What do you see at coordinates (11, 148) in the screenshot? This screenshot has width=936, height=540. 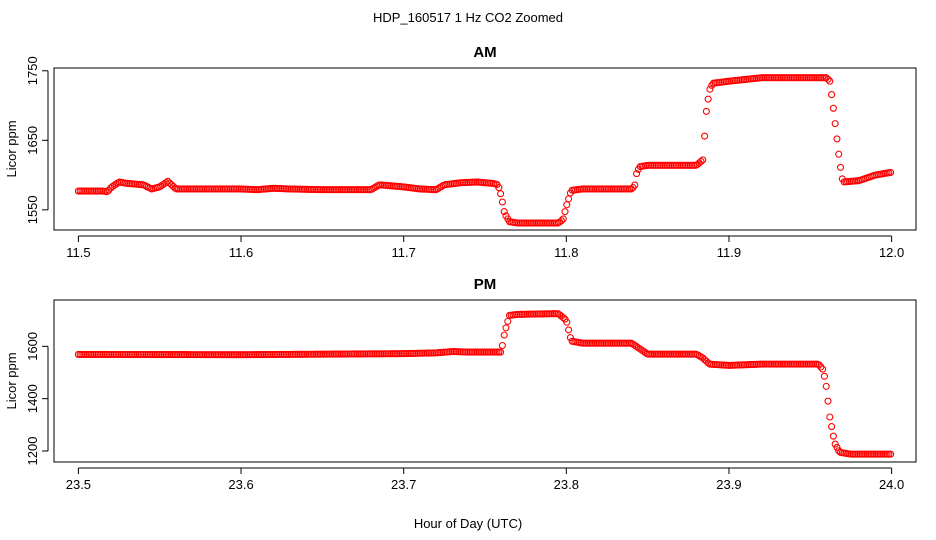 I see `am-y-axis-label: Licor ppm` at bounding box center [11, 148].